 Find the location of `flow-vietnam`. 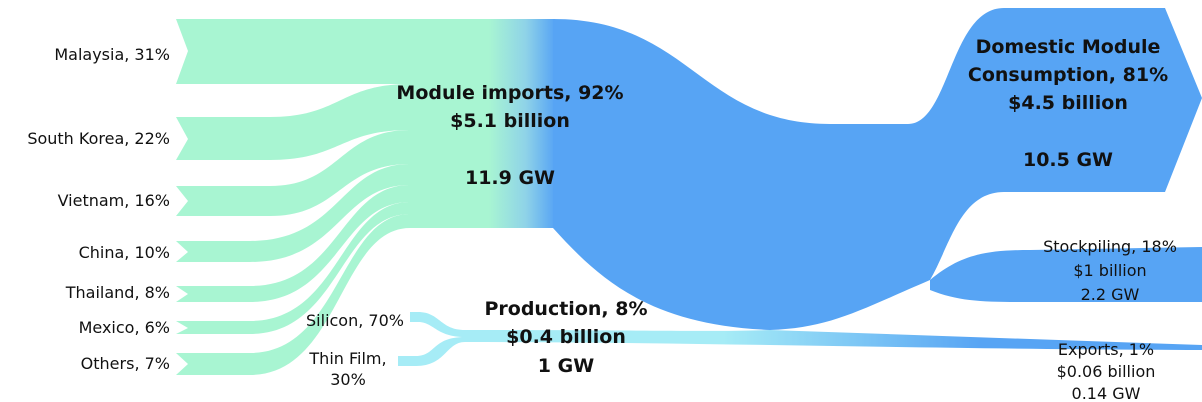

flow-vietnam is located at coordinates (293, 173).